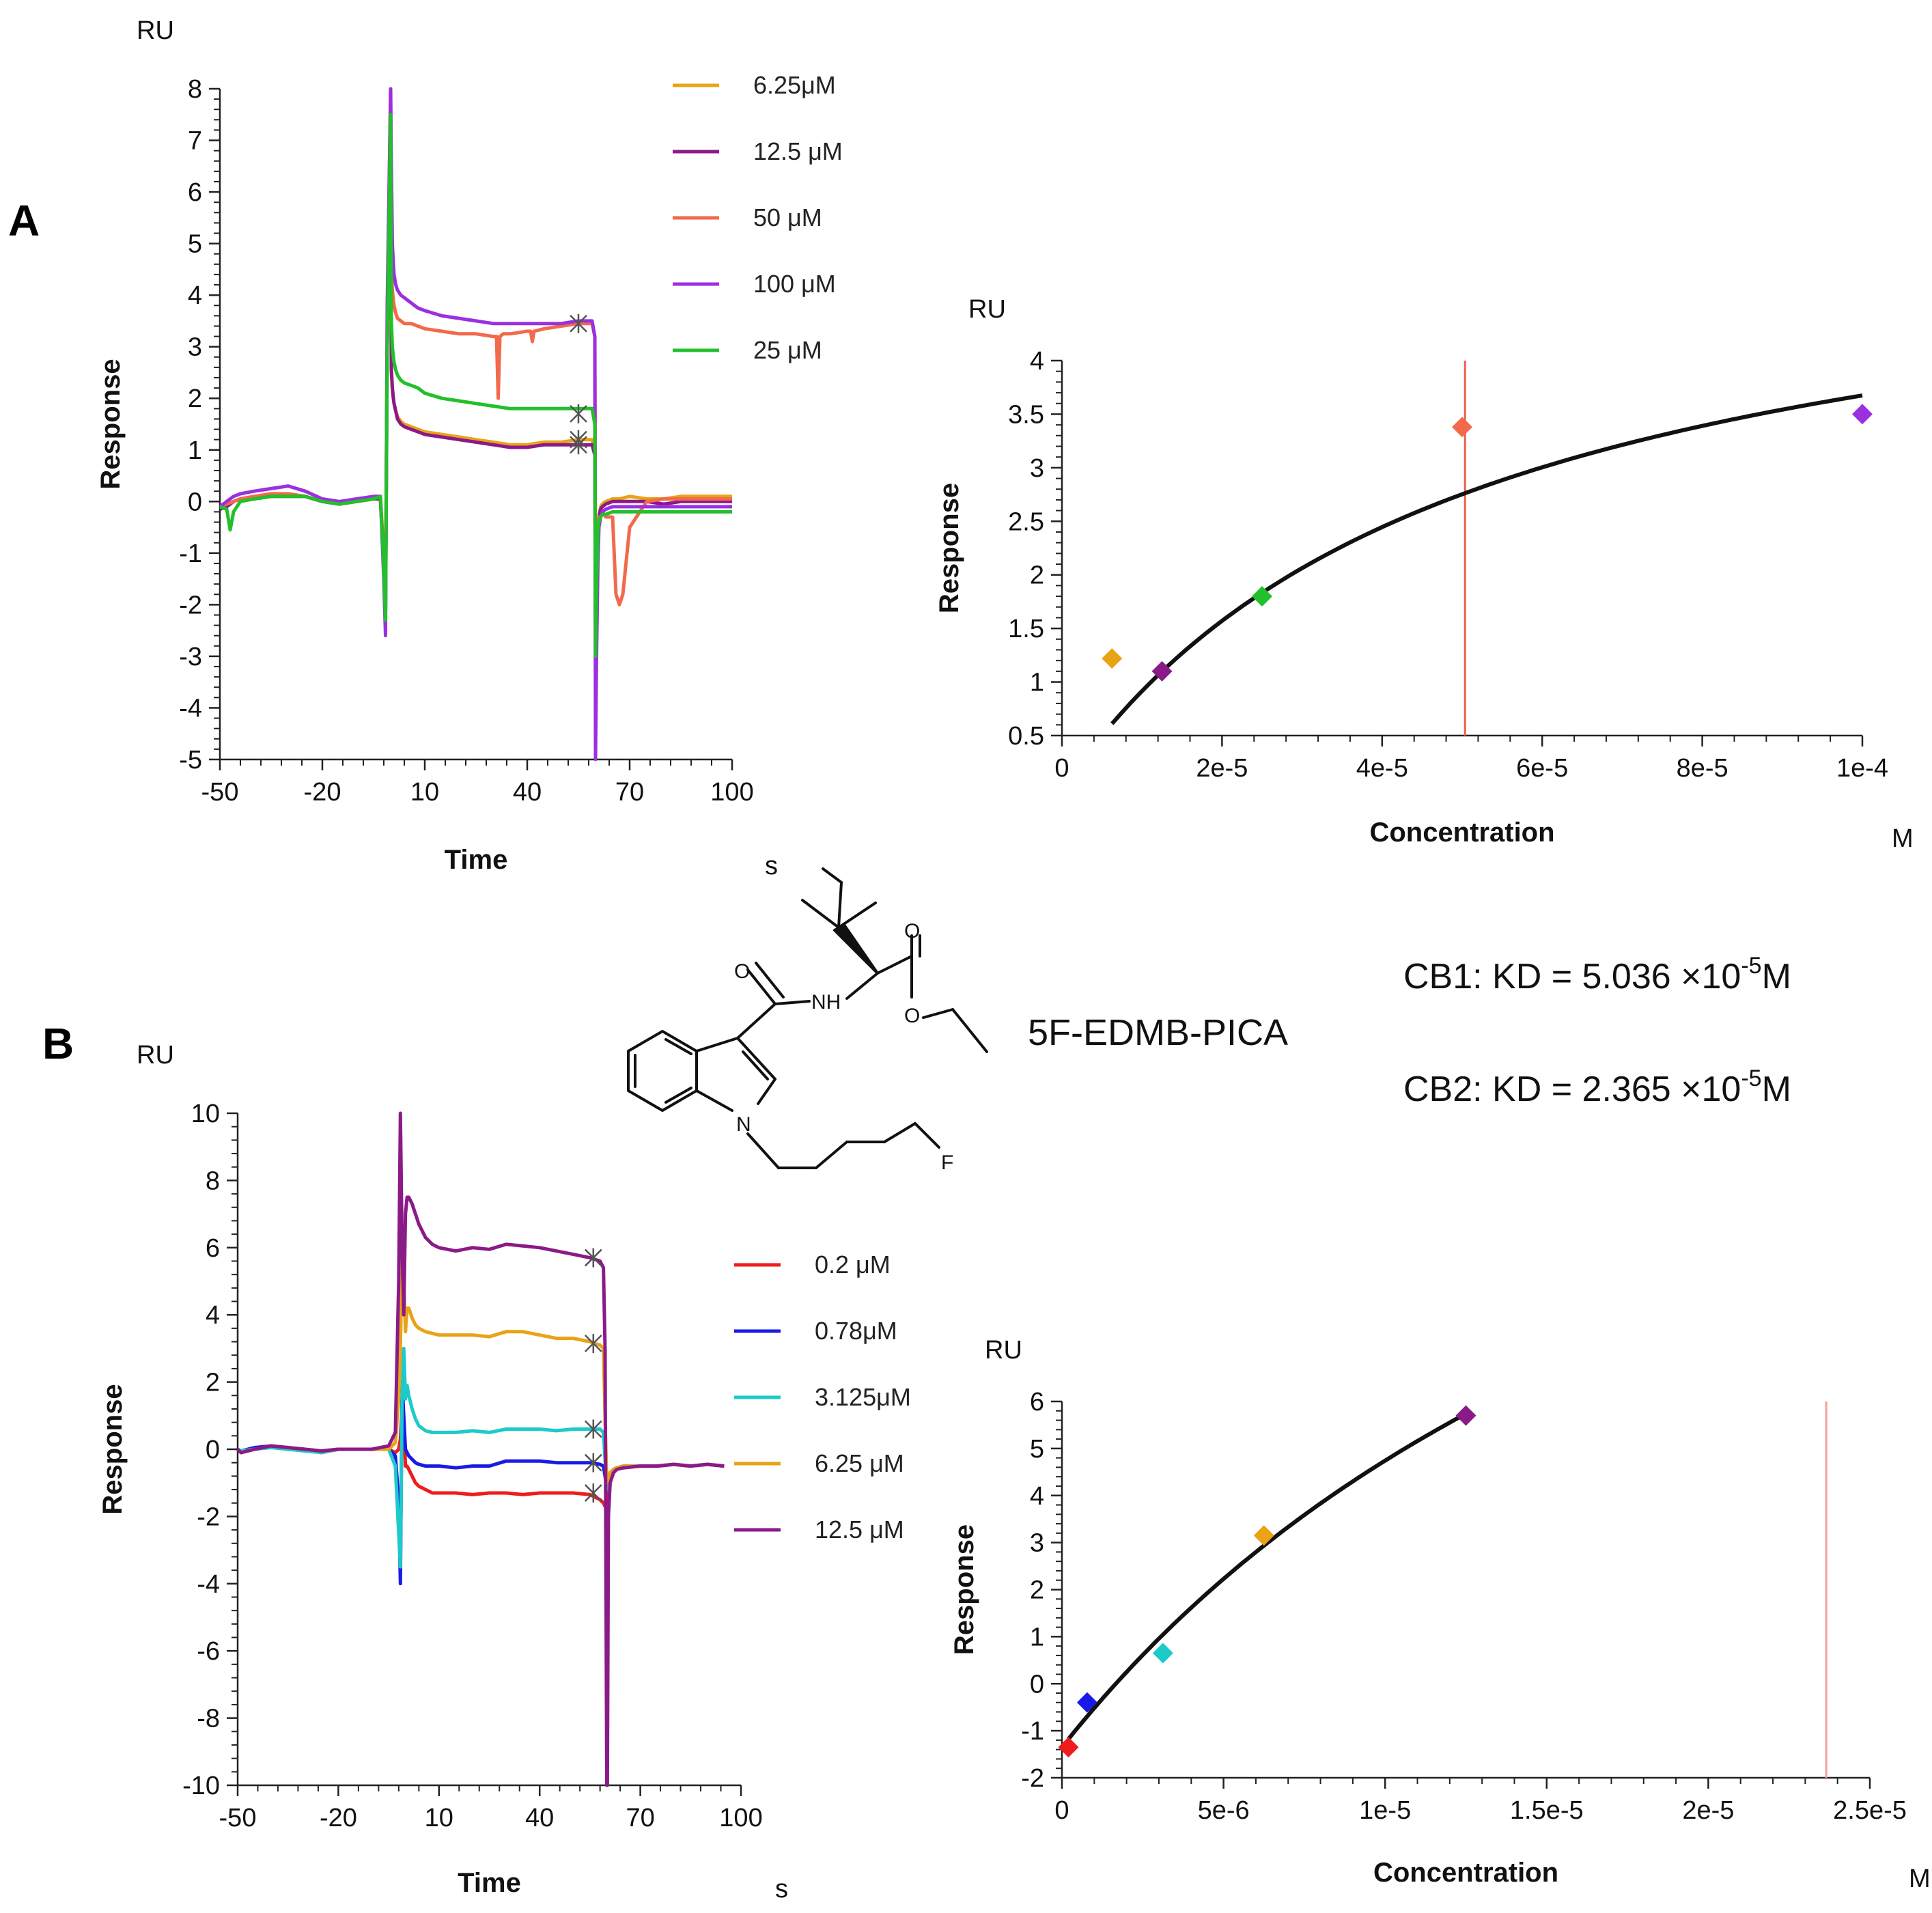  Describe the element at coordinates (1870, 1810) in the screenshot. I see `x-tick-label: 2.5e-5` at that location.